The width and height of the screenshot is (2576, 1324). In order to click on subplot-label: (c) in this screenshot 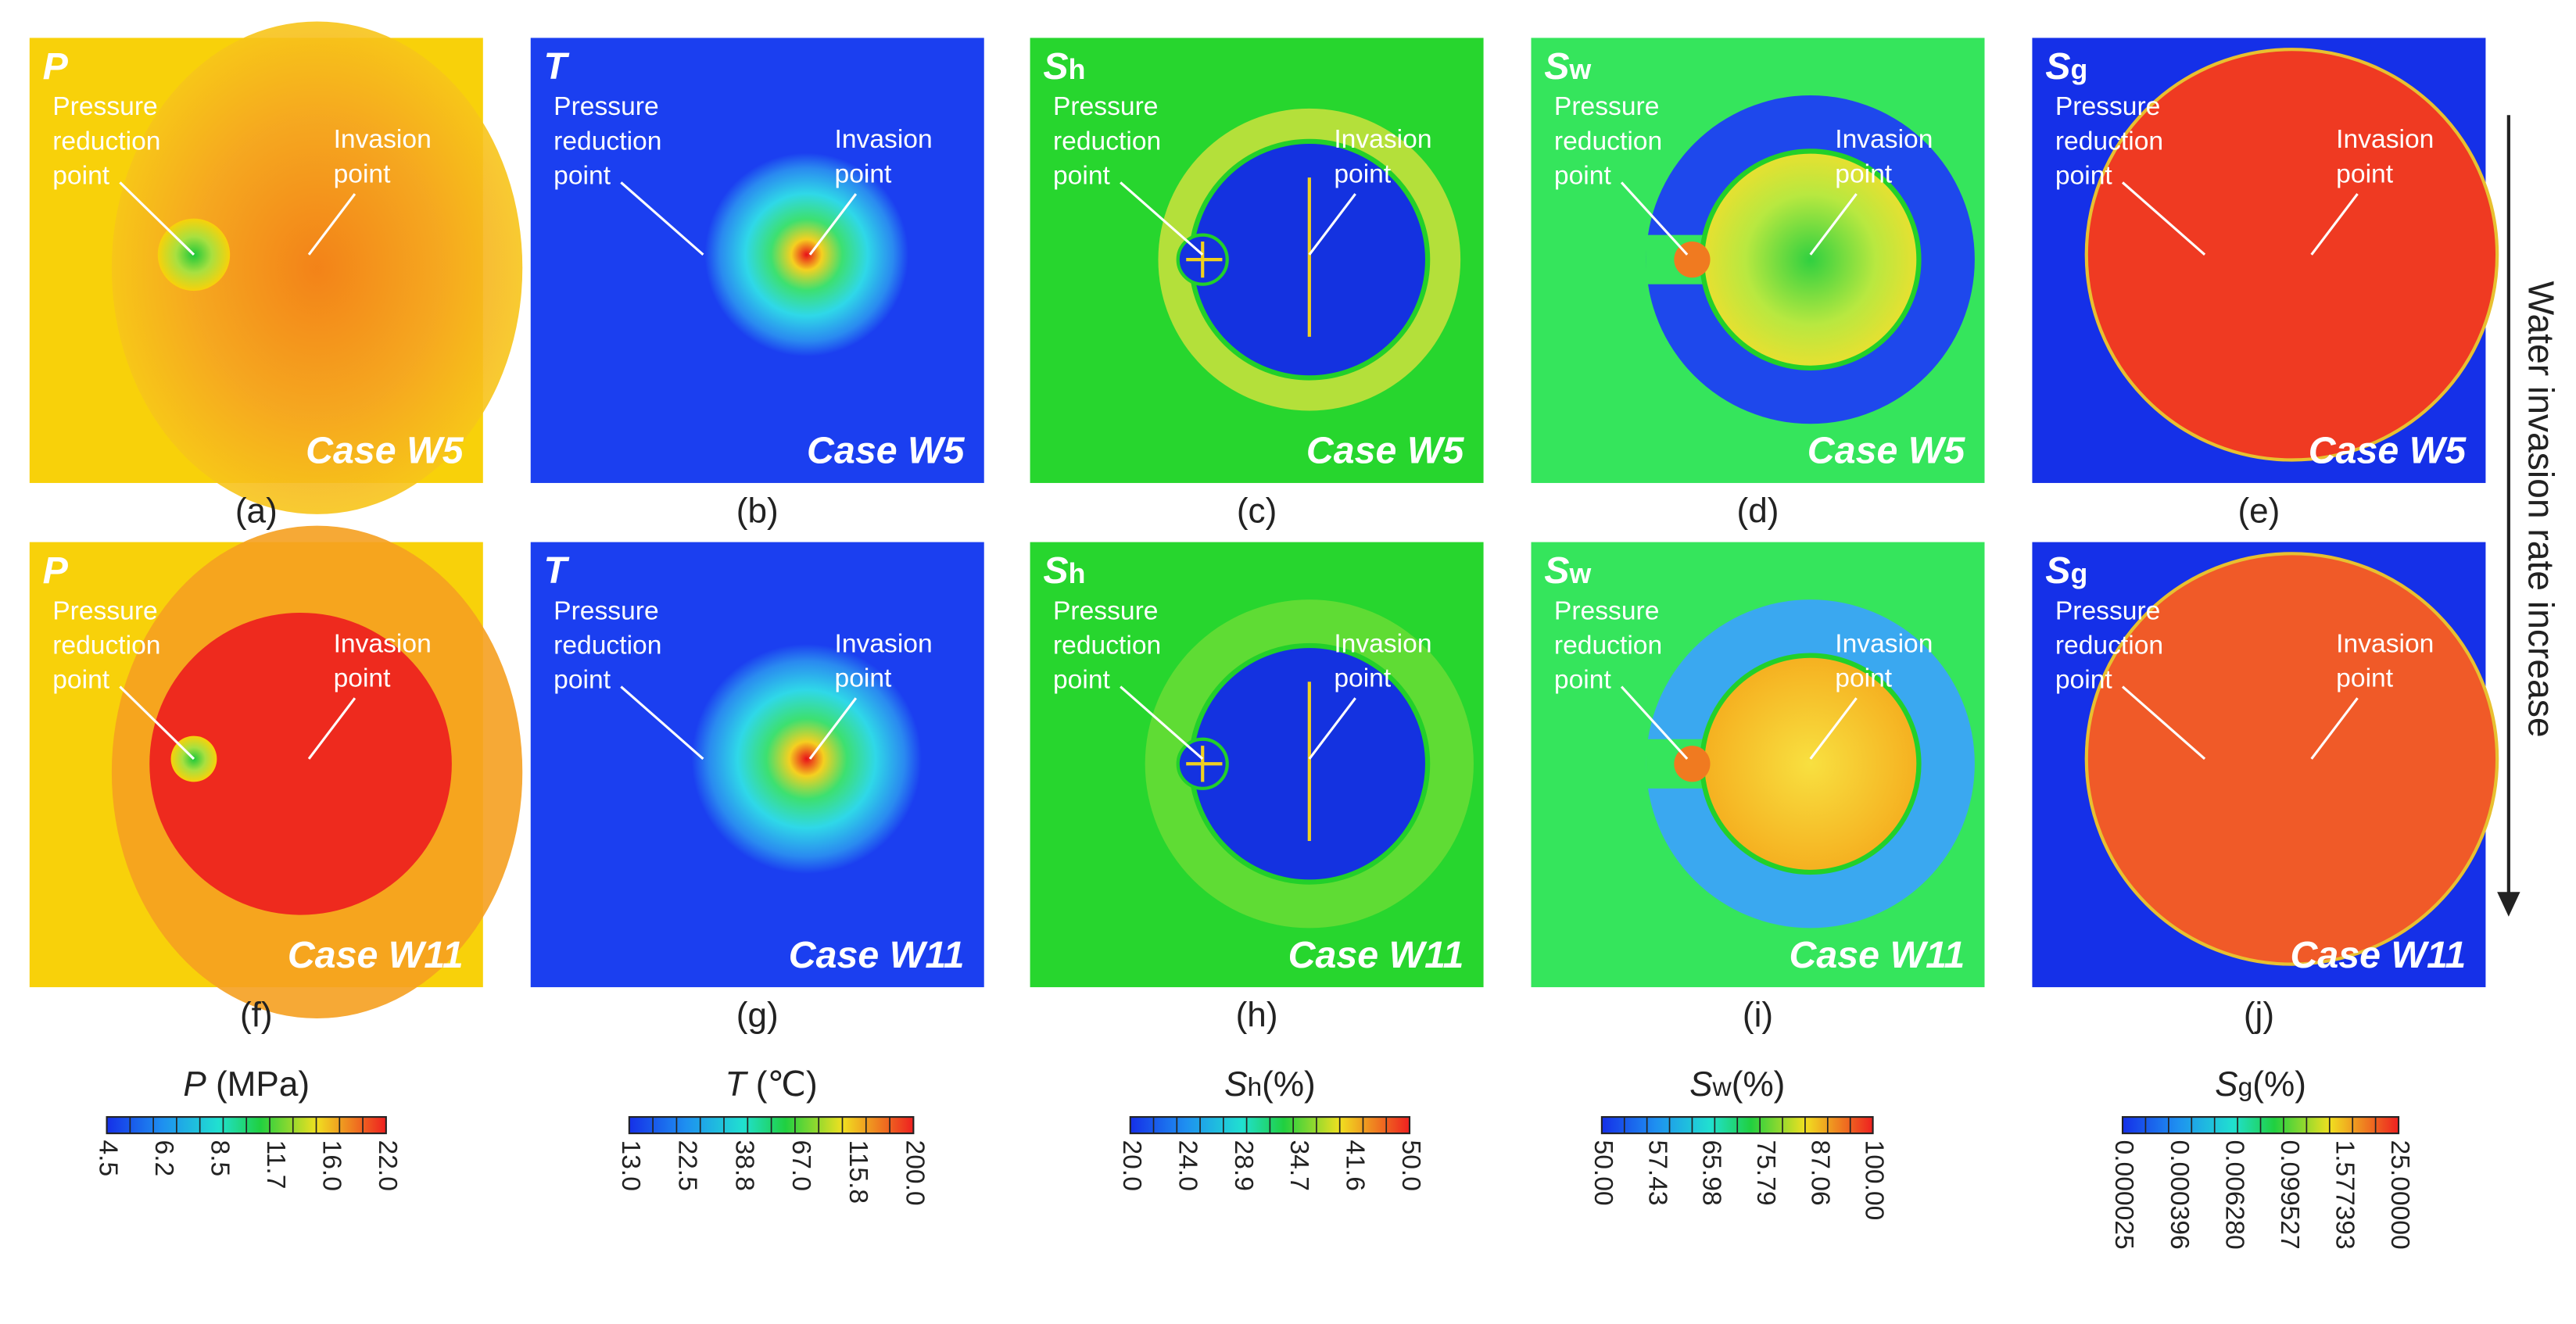, I will do `click(1257, 511)`.